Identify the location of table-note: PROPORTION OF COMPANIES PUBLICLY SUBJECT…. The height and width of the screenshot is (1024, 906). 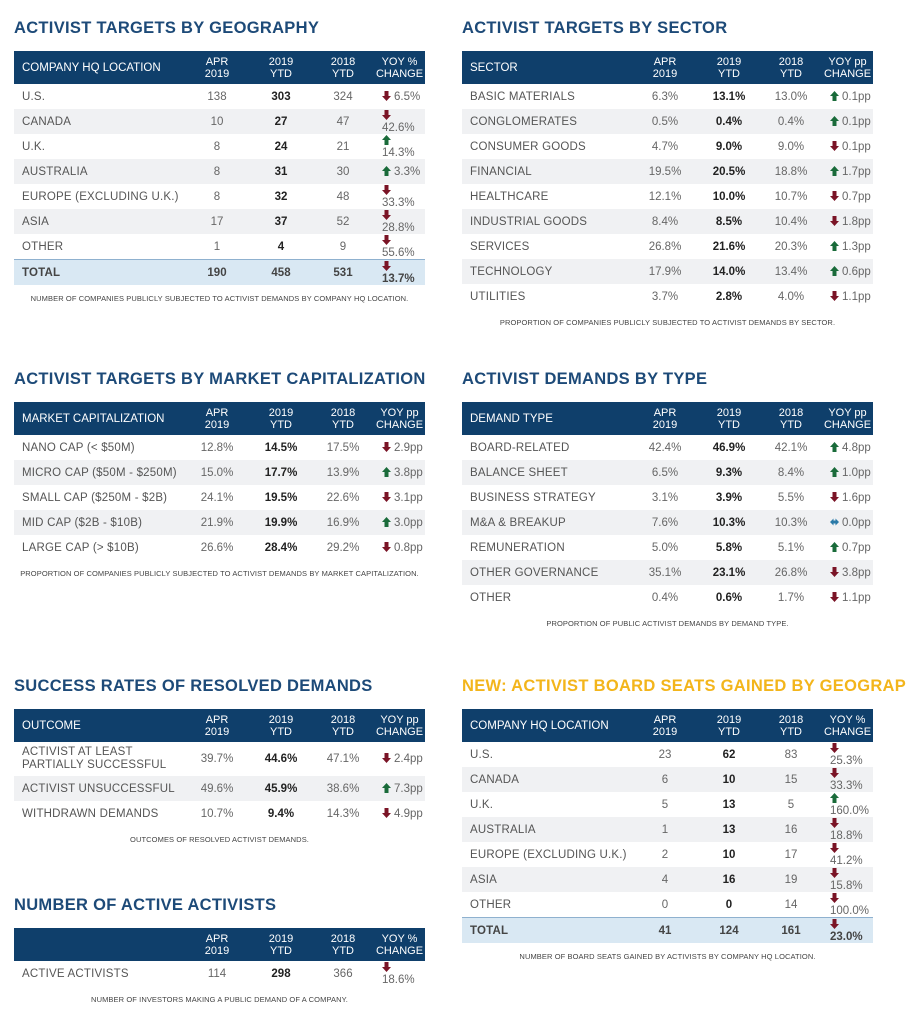
(667, 322).